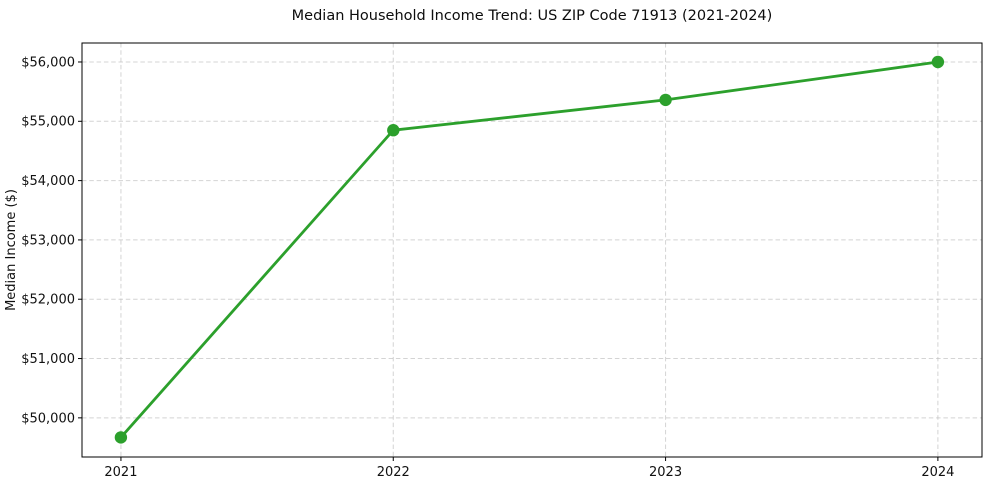 The height and width of the screenshot is (490, 989). I want to click on y-tick-label: $55,000, so click(48, 122).